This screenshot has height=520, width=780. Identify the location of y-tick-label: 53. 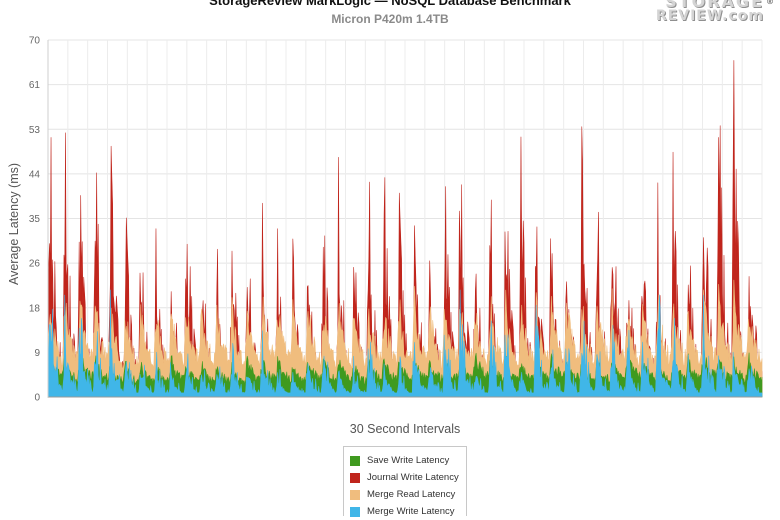
(35, 130).